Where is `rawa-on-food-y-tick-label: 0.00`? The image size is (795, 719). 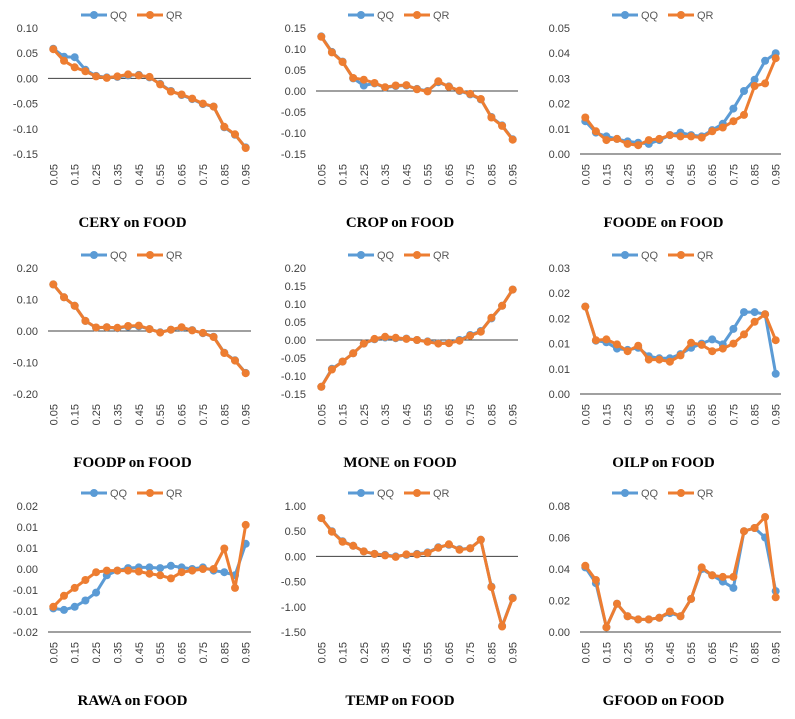 rawa-on-food-y-tick-label: 0.00 is located at coordinates (27, 570).